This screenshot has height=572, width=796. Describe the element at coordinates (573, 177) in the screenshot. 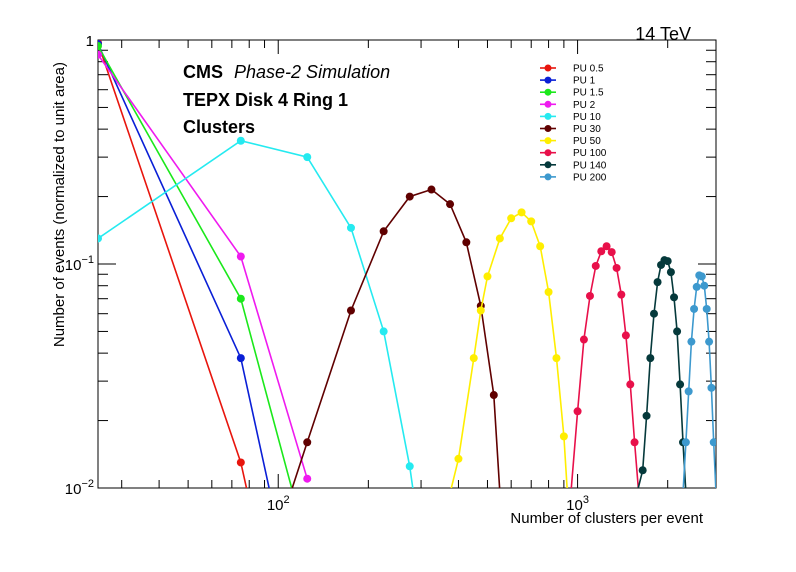

I see `legend-item: PU 200` at that location.